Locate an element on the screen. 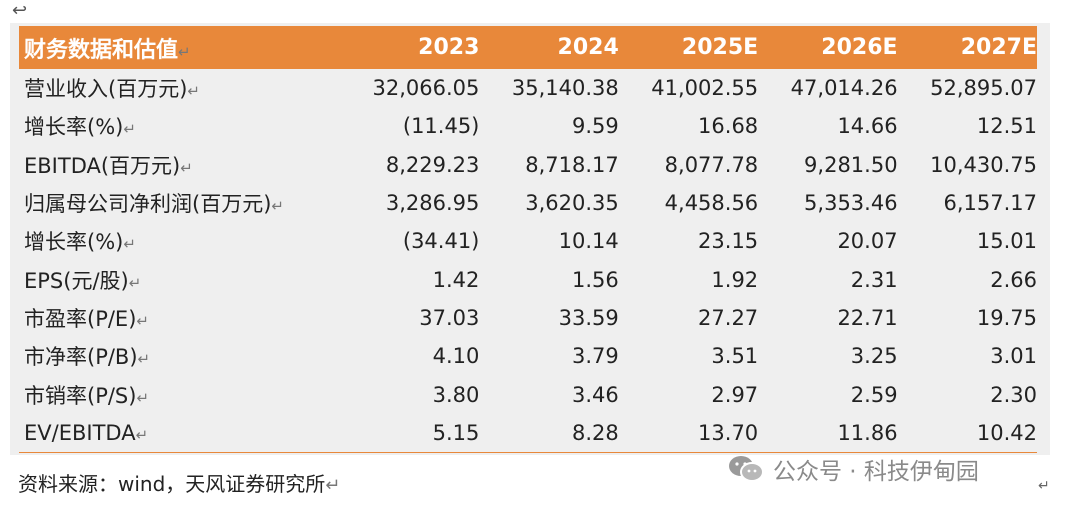 The width and height of the screenshot is (1078, 512). value-cell: 33.59 is located at coordinates (588, 317).